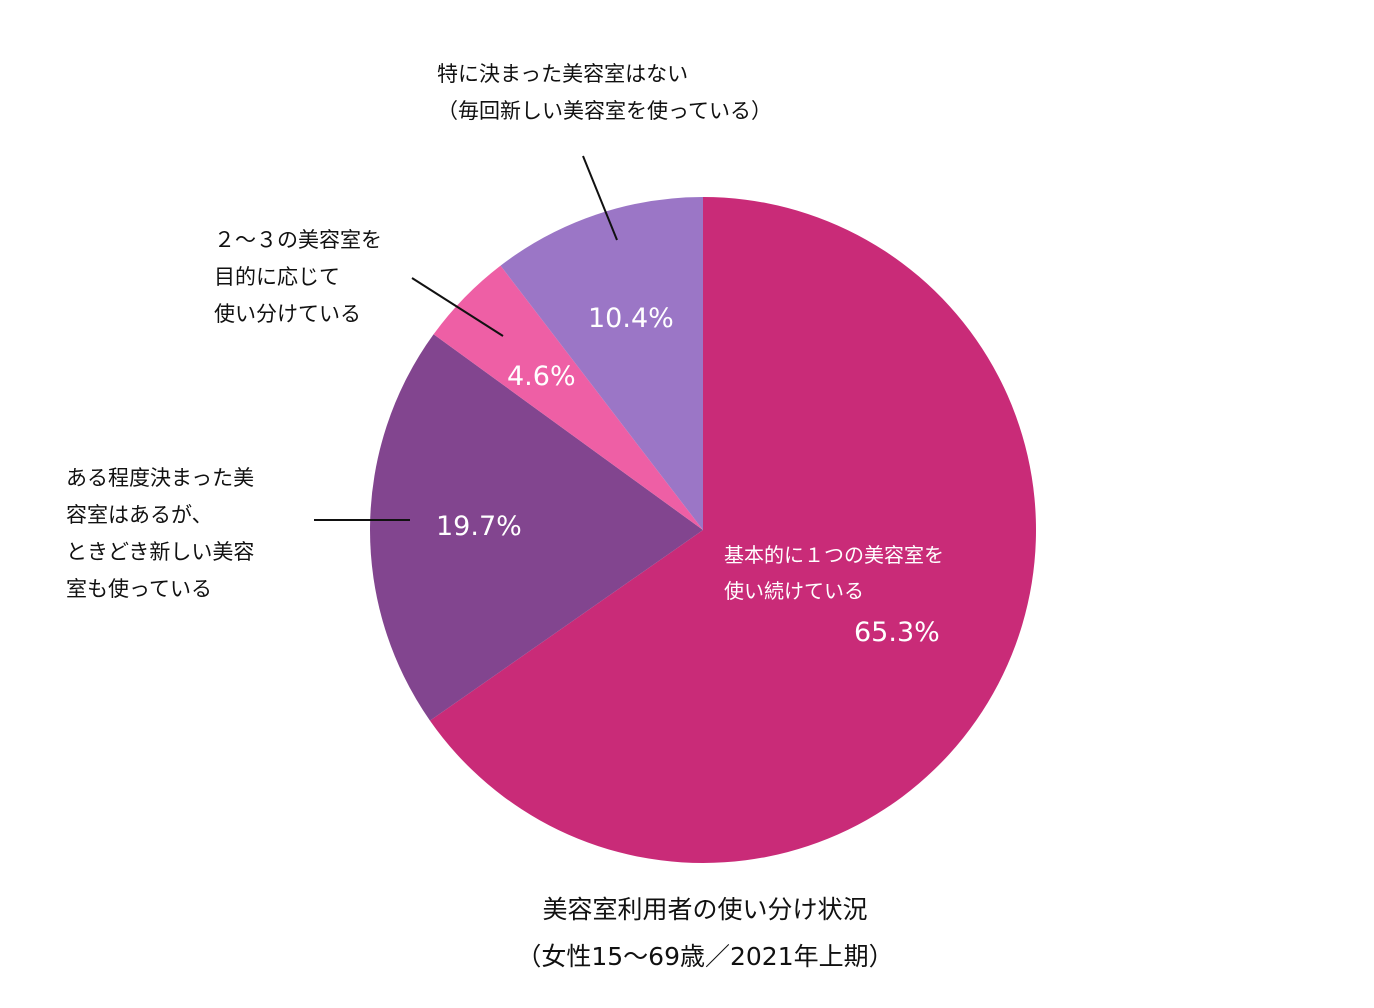 The width and height of the screenshot is (1374, 1008). Describe the element at coordinates (160, 534) in the screenshot. I see `slice-label-sometimes-new: ある程度決まった美 容室はあるが、 ときどき新しい美容 室も使っている` at that location.